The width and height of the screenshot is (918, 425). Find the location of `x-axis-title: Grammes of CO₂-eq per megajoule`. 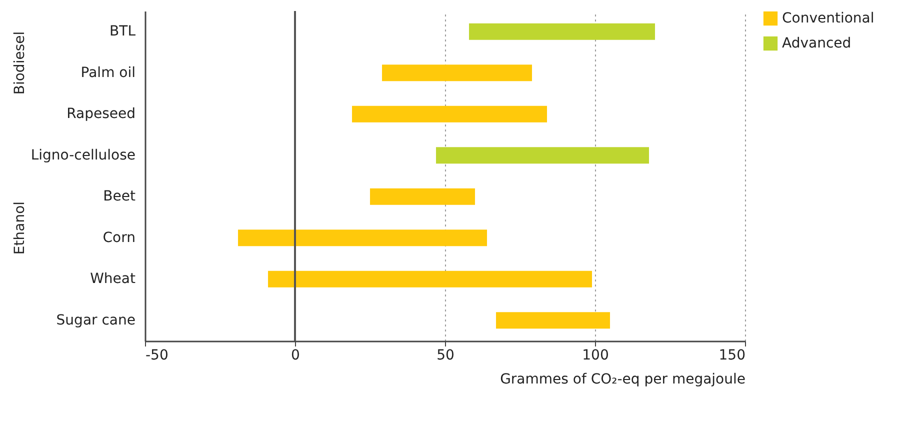

x-axis-title: Grammes of CO₂-eq per megajoule is located at coordinates (623, 380).